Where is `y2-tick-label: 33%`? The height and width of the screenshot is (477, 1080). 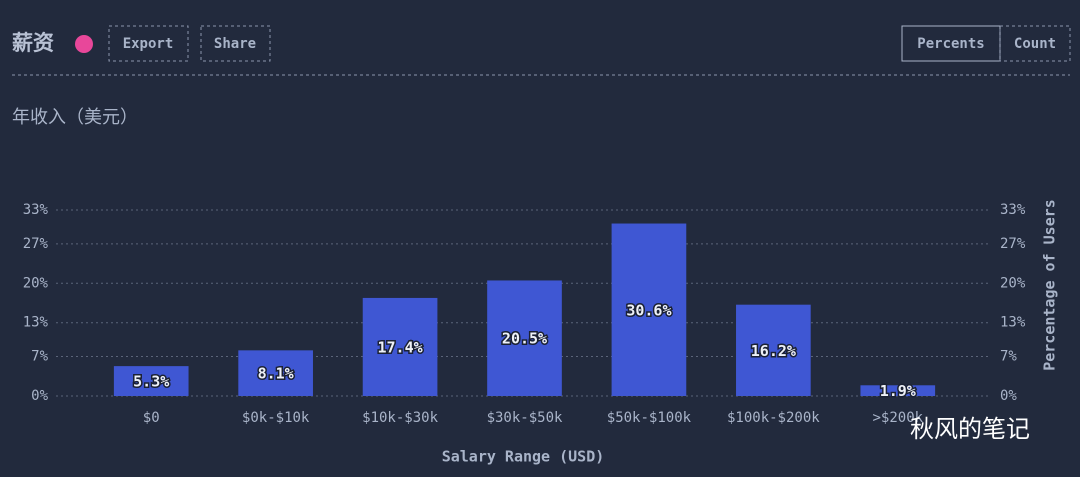 y2-tick-label: 33% is located at coordinates (1013, 210).